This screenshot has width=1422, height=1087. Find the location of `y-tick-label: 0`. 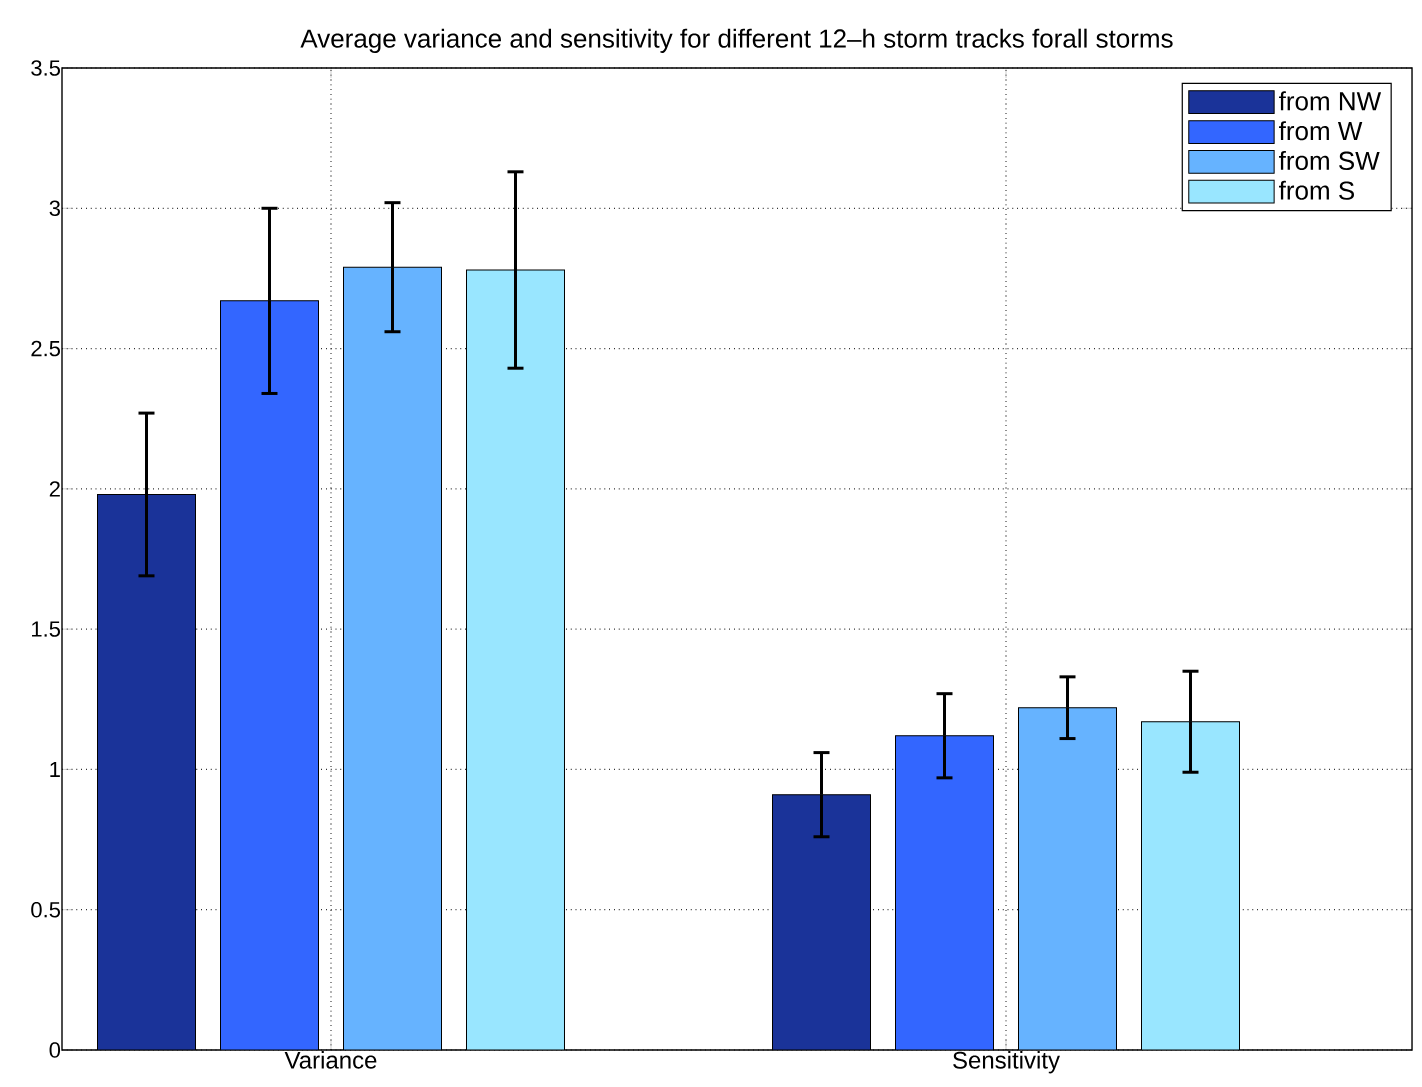

y-tick-label: 0 is located at coordinates (55, 1050).